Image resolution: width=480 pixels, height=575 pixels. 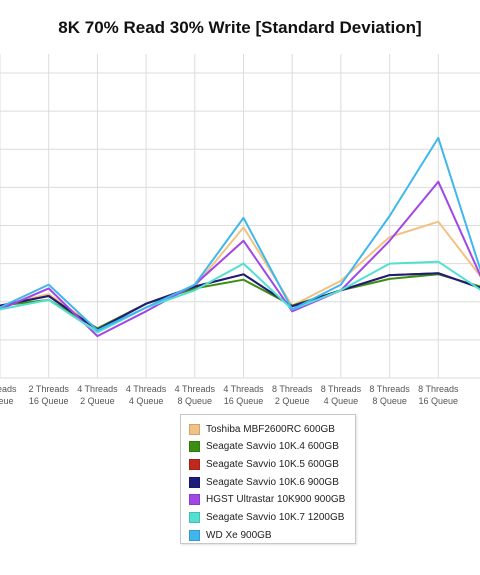 I want to click on legend-label: Seagate Savvio 10K.6 900GB, so click(x=272, y=482).